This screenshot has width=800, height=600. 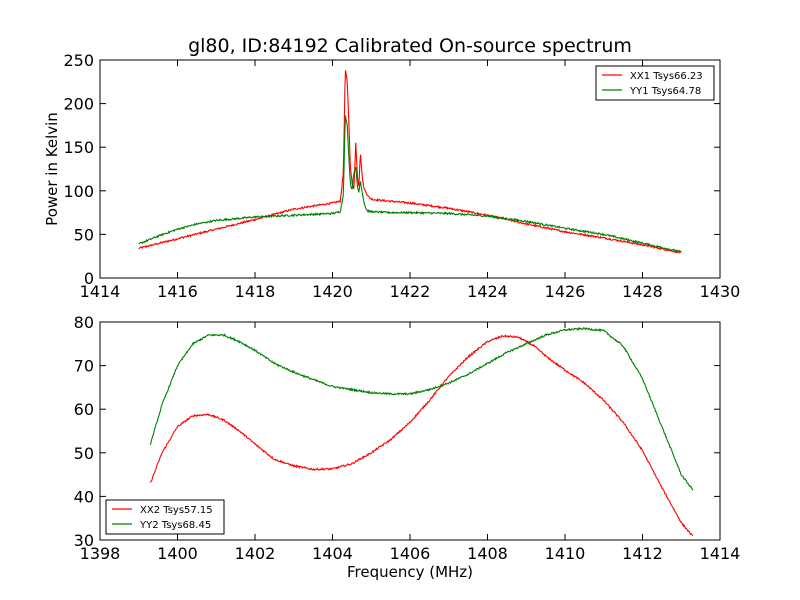 I want to click on x-tick-label: 1400, so click(x=177, y=553).